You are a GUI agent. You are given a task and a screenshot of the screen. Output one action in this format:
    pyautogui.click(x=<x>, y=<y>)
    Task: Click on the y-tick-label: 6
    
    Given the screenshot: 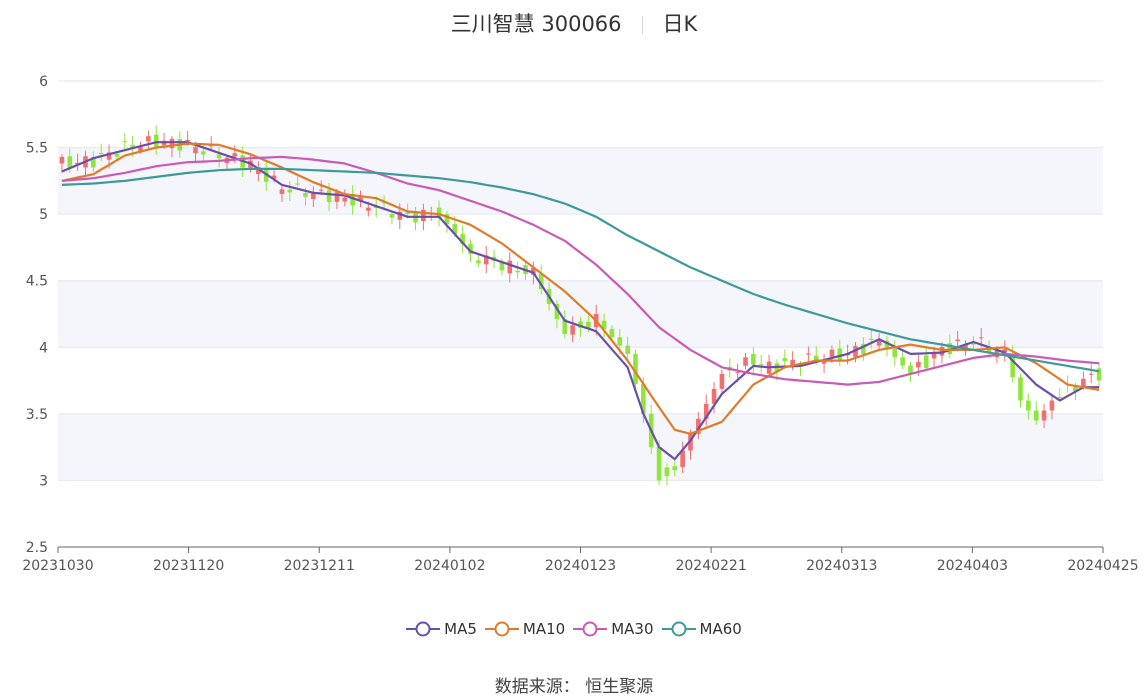 What is the action you would take?
    pyautogui.click(x=43, y=82)
    